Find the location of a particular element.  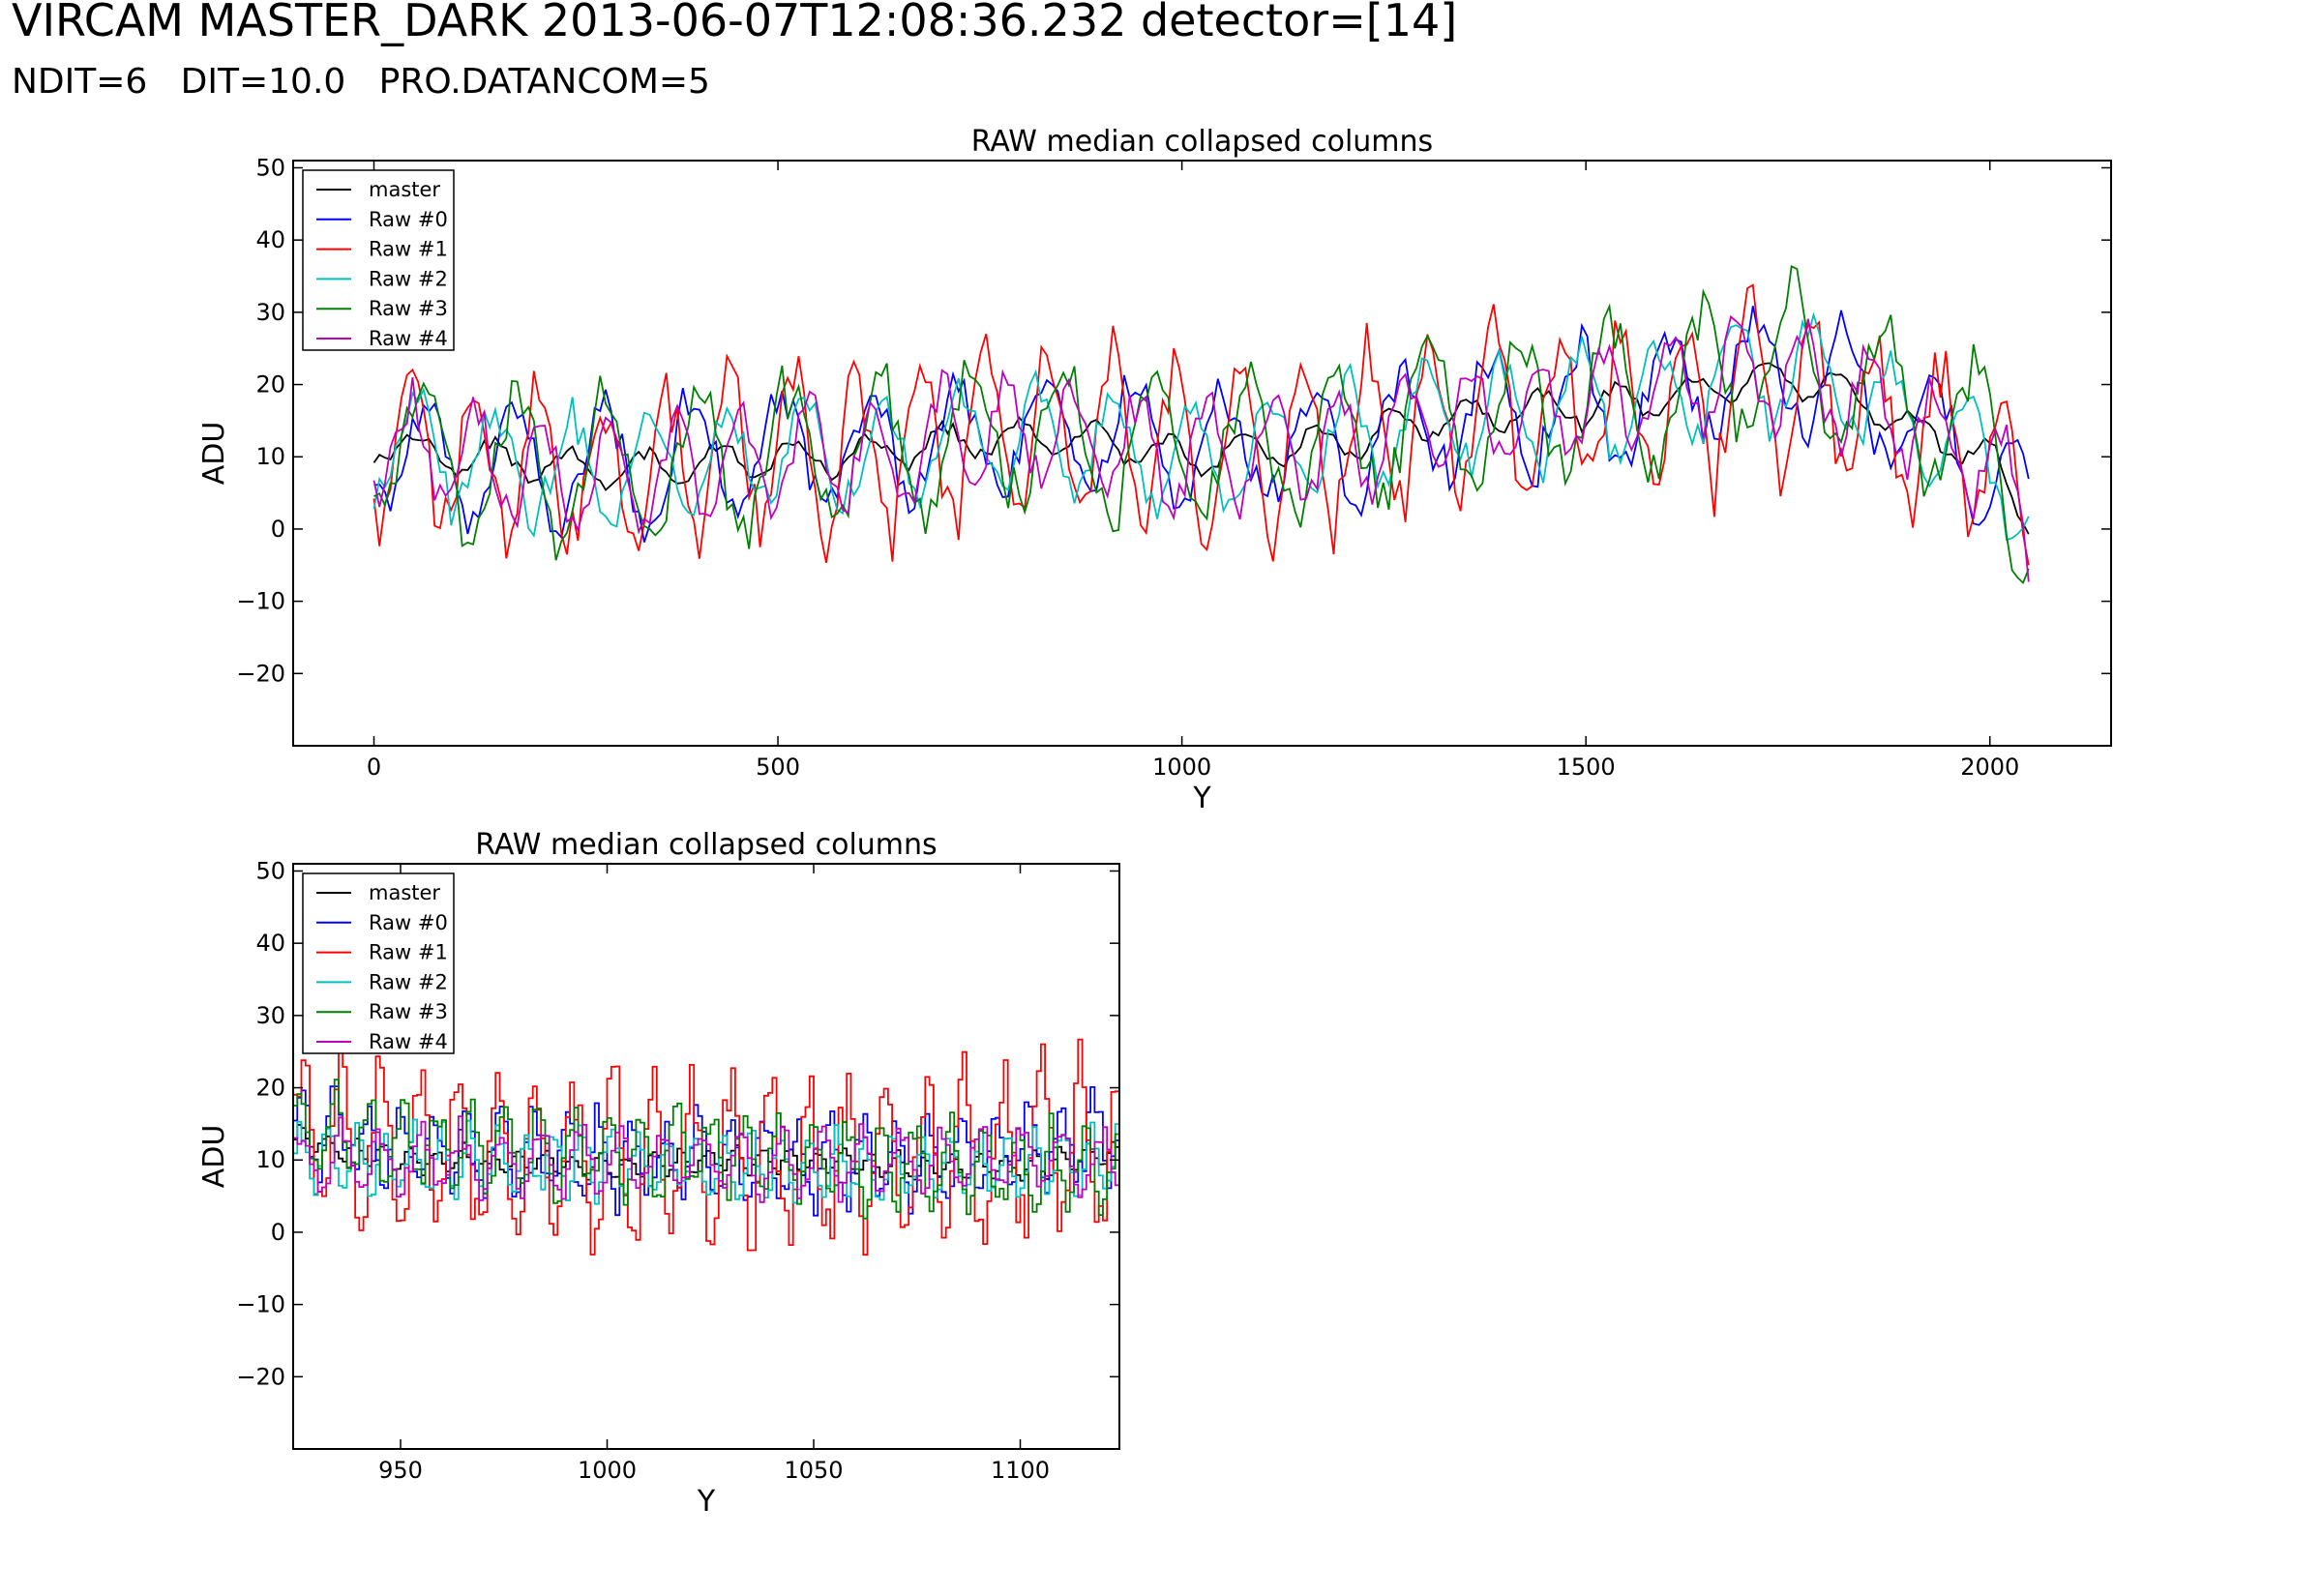

axes-frame is located at coordinates (706, 1156).